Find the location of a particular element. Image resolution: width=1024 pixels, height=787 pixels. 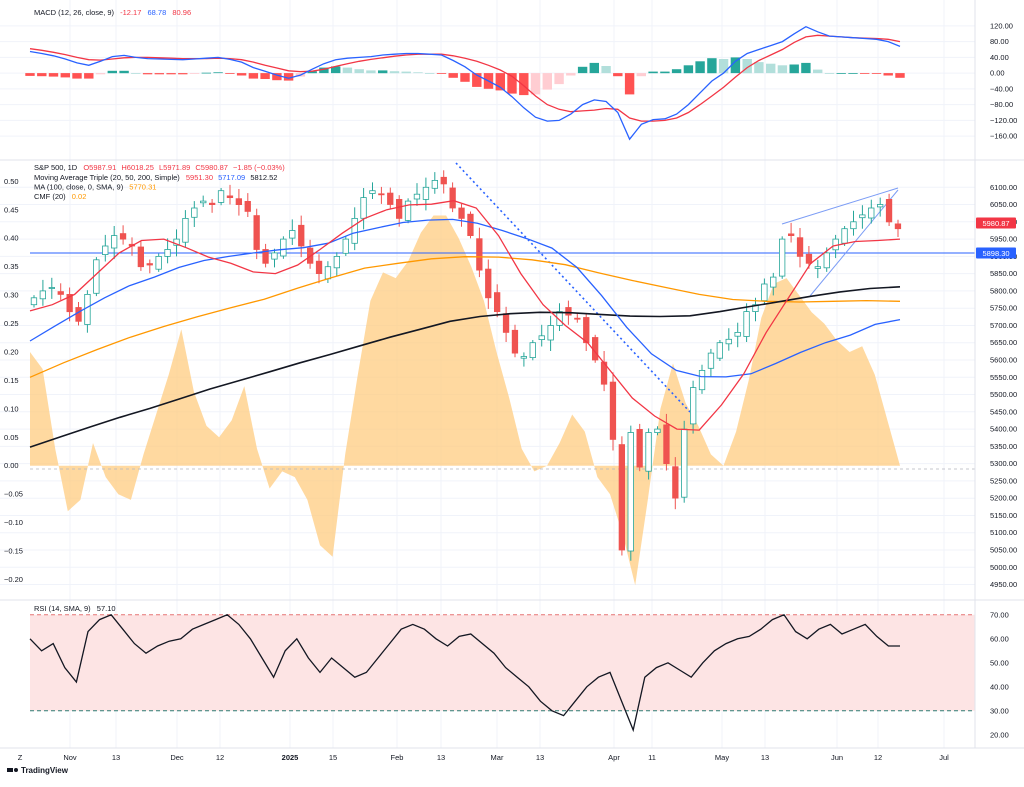

last-price-tag-text: 5980.87 is located at coordinates (995, 223).